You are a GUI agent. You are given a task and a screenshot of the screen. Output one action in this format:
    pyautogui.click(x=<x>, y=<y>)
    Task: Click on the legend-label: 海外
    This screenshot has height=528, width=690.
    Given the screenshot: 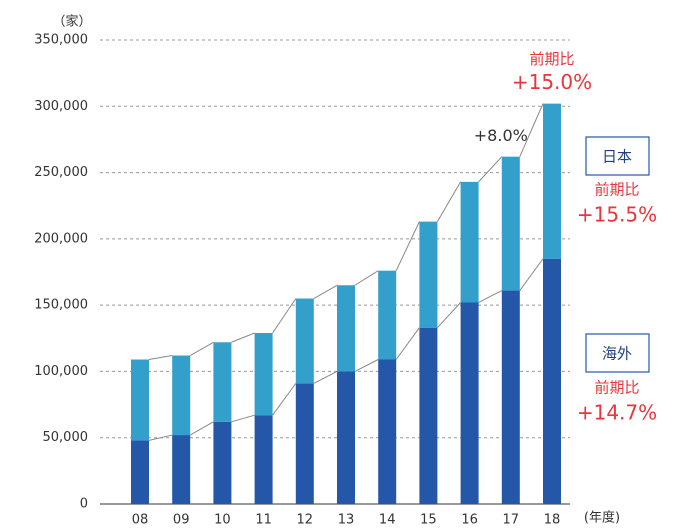 What is the action you would take?
    pyautogui.click(x=617, y=354)
    